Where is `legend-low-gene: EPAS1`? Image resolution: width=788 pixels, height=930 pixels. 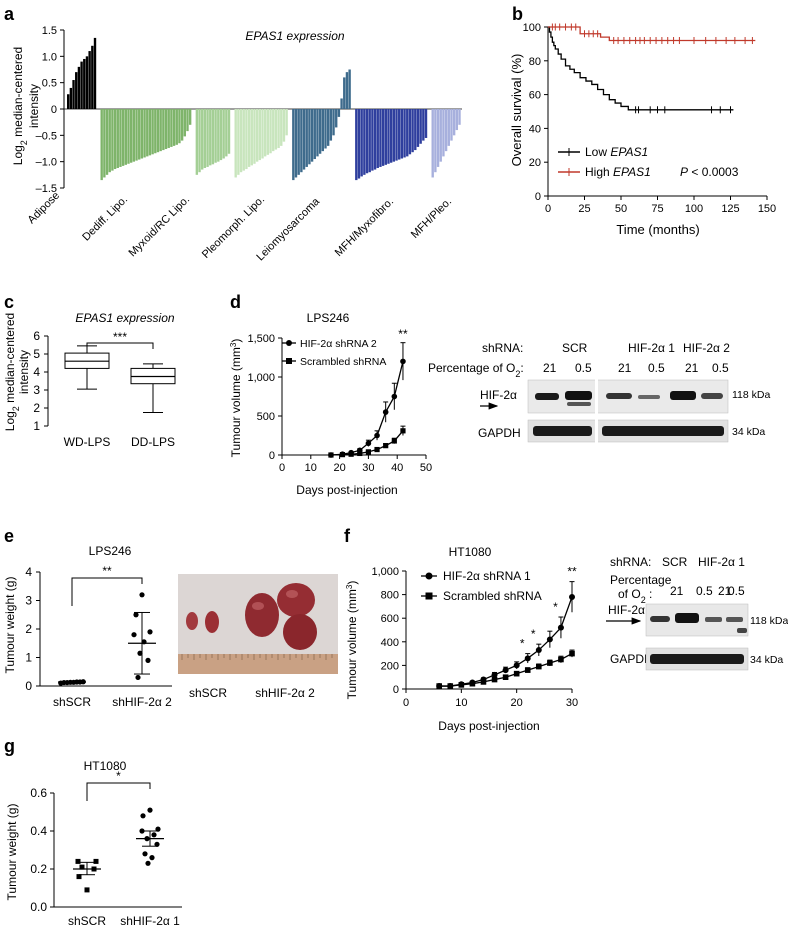 legend-low-gene: EPAS1 is located at coordinates (629, 152).